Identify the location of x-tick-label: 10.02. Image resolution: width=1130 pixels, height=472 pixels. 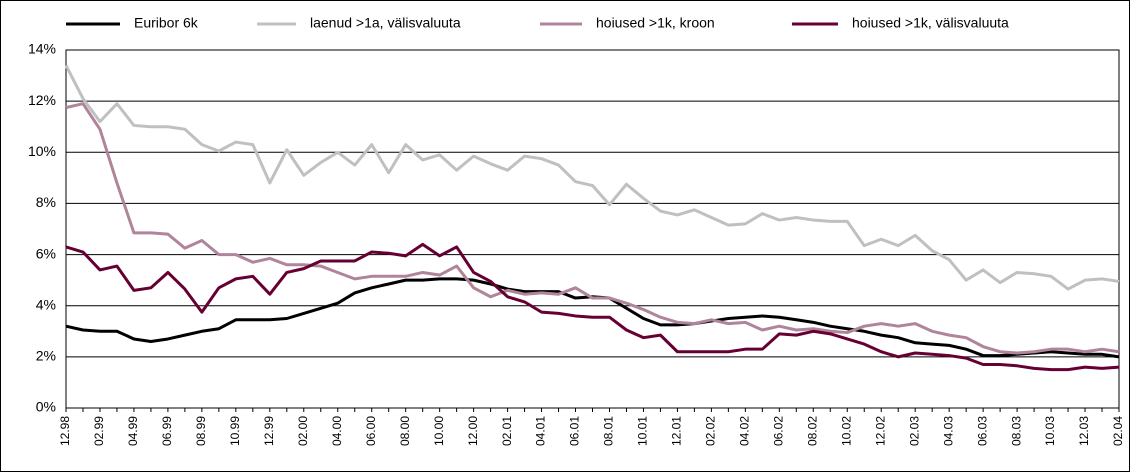
(846, 431).